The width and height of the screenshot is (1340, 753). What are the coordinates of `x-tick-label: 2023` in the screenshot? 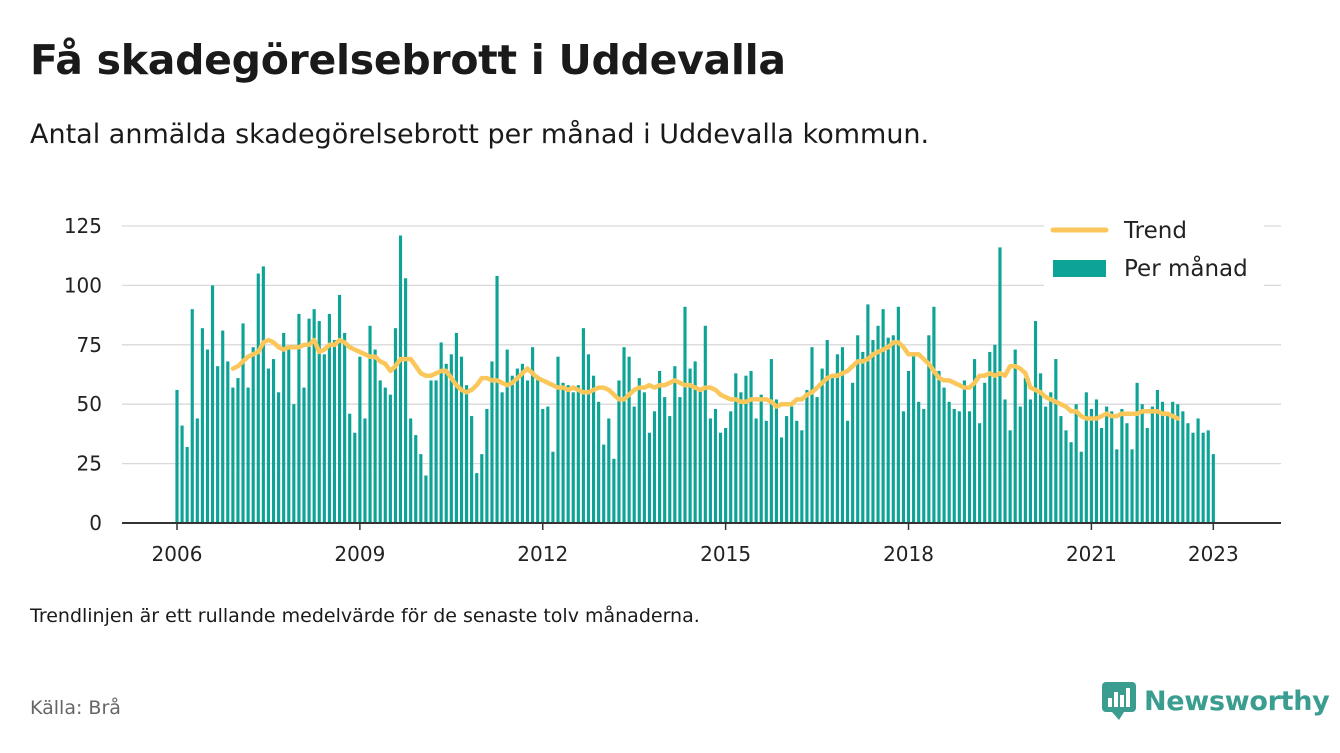 It's located at (1213, 554).